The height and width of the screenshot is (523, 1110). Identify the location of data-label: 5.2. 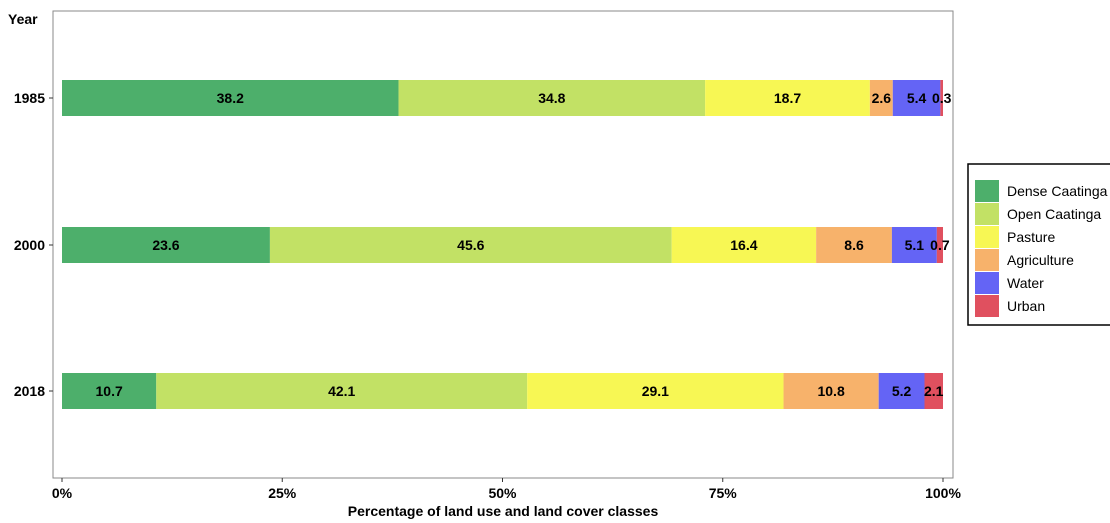
(902, 391).